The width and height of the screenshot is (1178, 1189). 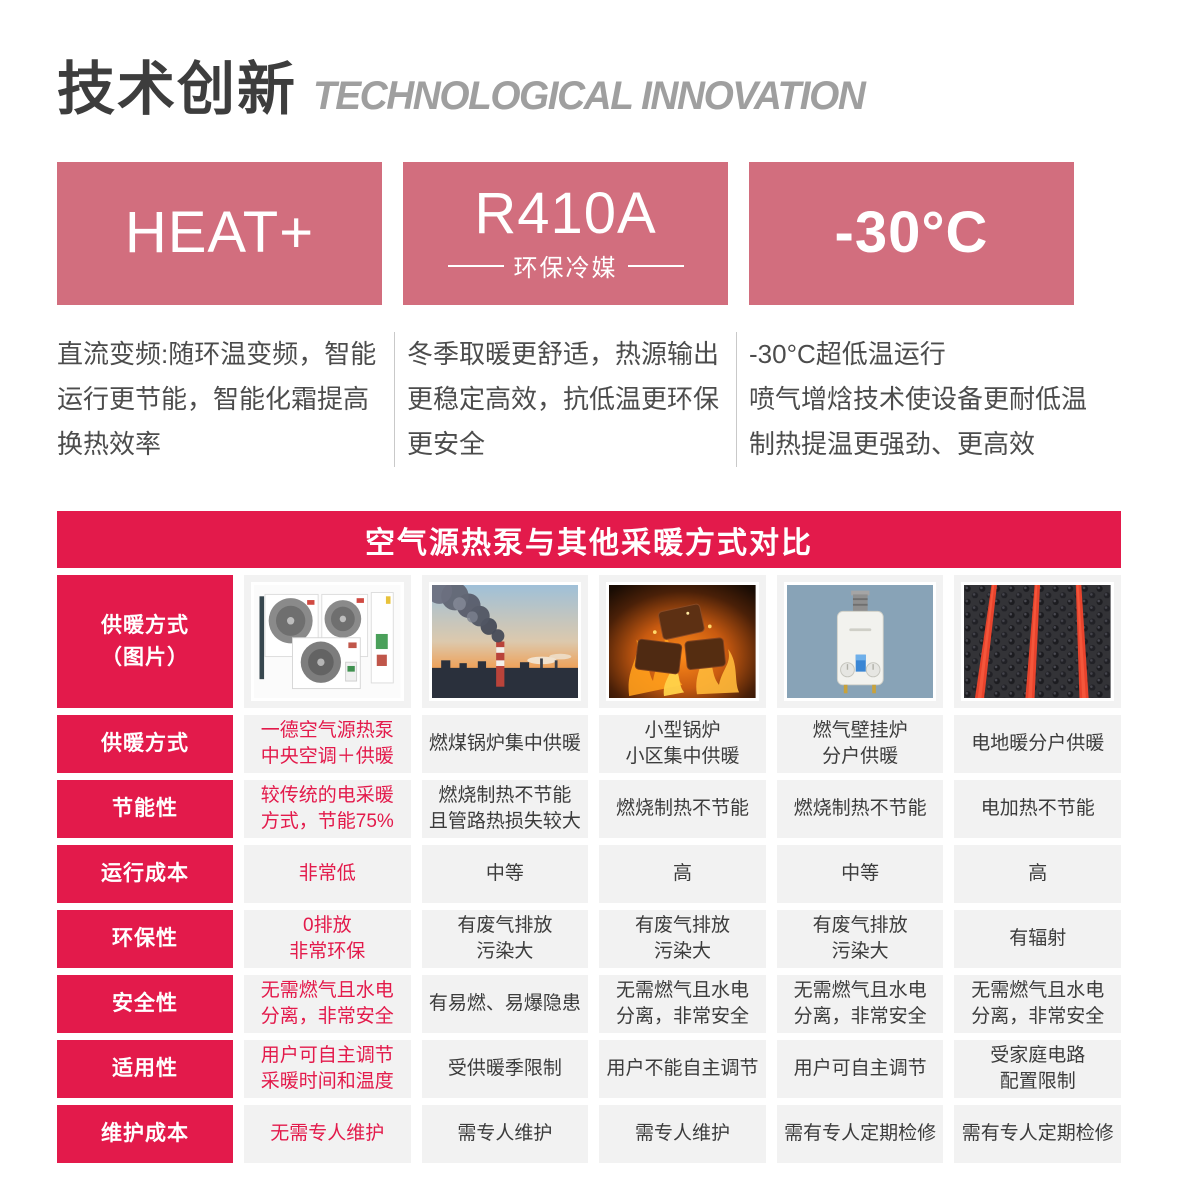 What do you see at coordinates (860, 744) in the screenshot?
I see `table-cell: 燃气壁挂炉 分户供暖` at bounding box center [860, 744].